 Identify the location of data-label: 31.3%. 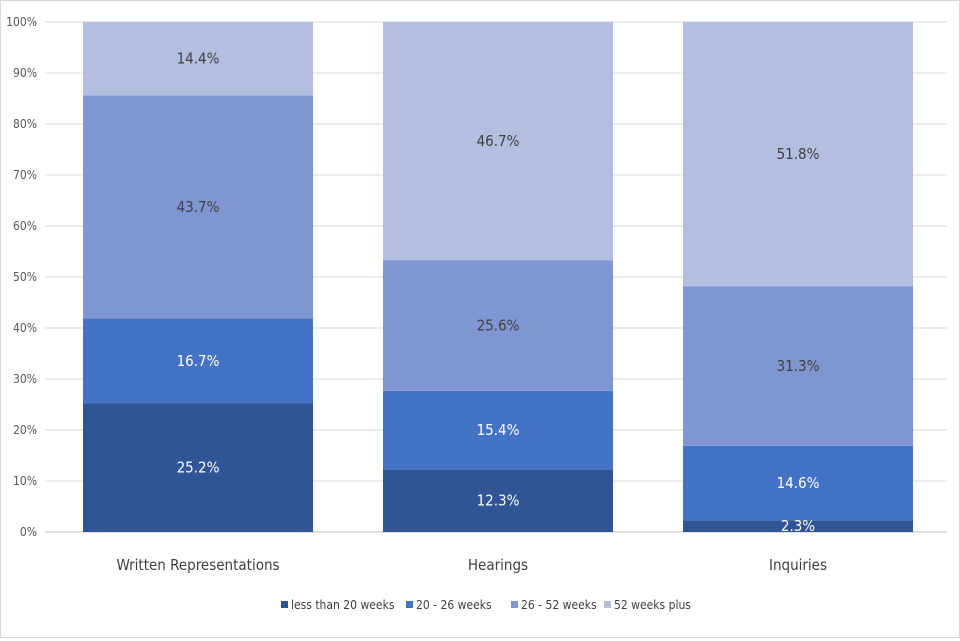
(798, 366).